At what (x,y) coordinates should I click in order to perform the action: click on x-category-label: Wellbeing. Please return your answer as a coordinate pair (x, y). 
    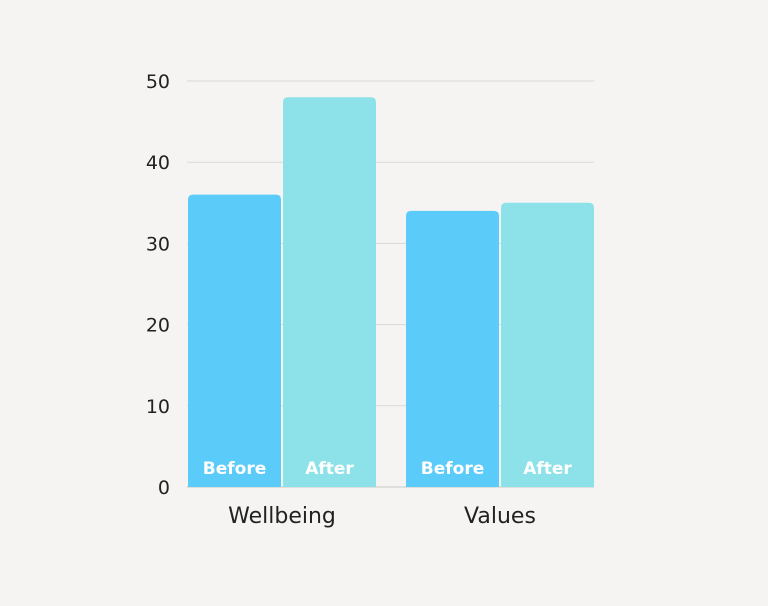
    Looking at the image, I should click on (282, 516).